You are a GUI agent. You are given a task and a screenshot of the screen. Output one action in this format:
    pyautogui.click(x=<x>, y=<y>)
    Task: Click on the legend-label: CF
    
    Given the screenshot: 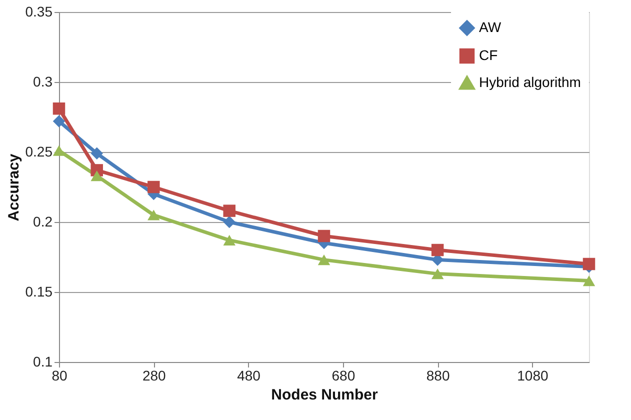 What is the action you would take?
    pyautogui.click(x=488, y=55)
    